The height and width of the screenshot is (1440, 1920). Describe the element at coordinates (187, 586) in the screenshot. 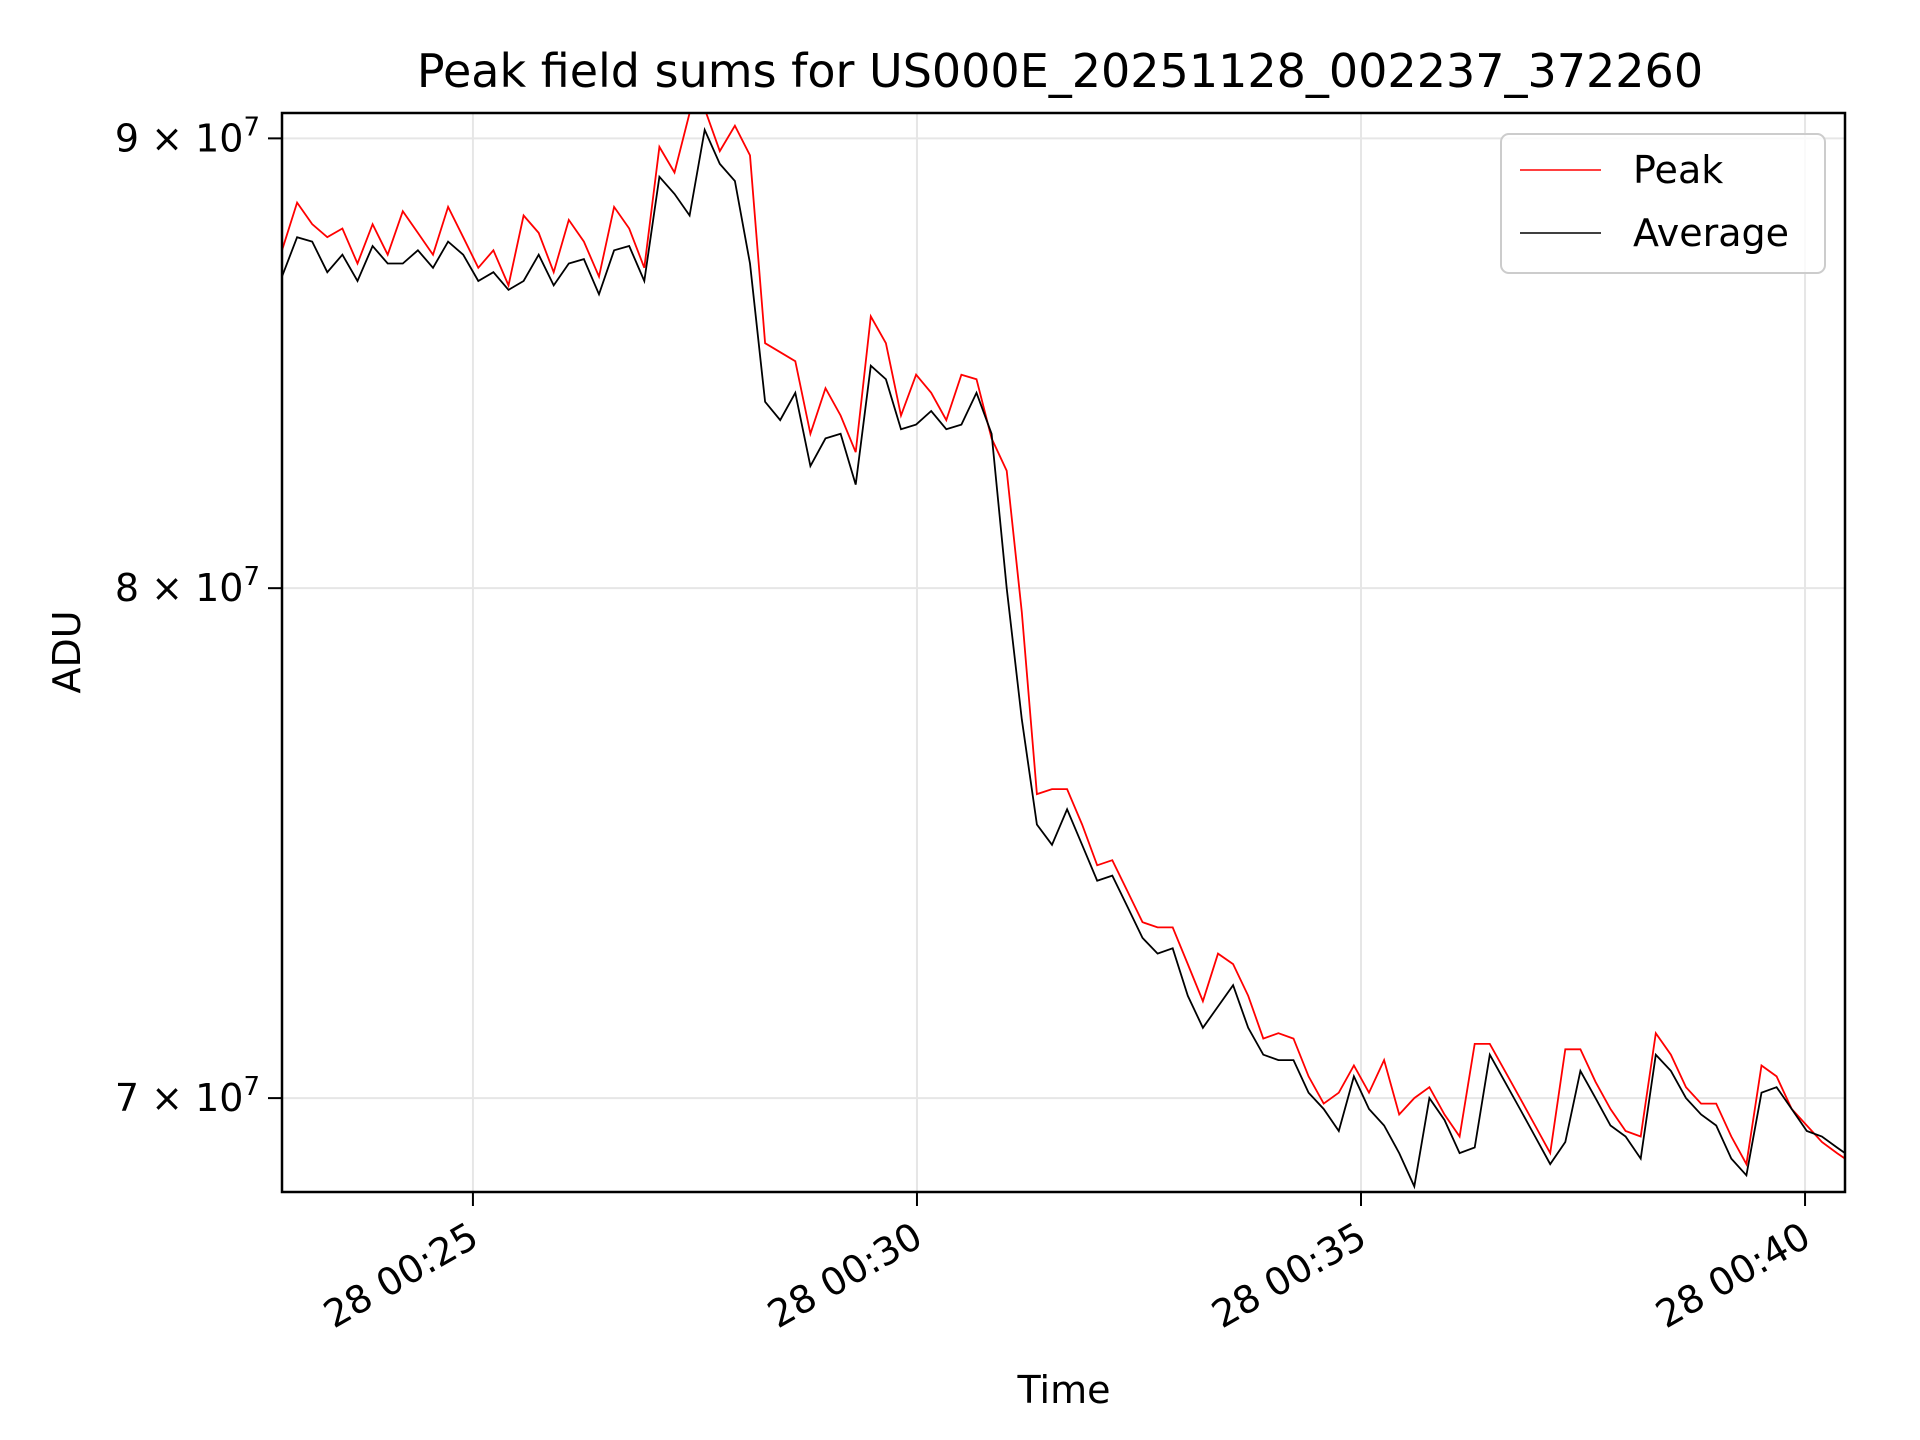

I see `y-tick-label: 8 × 107` at that location.